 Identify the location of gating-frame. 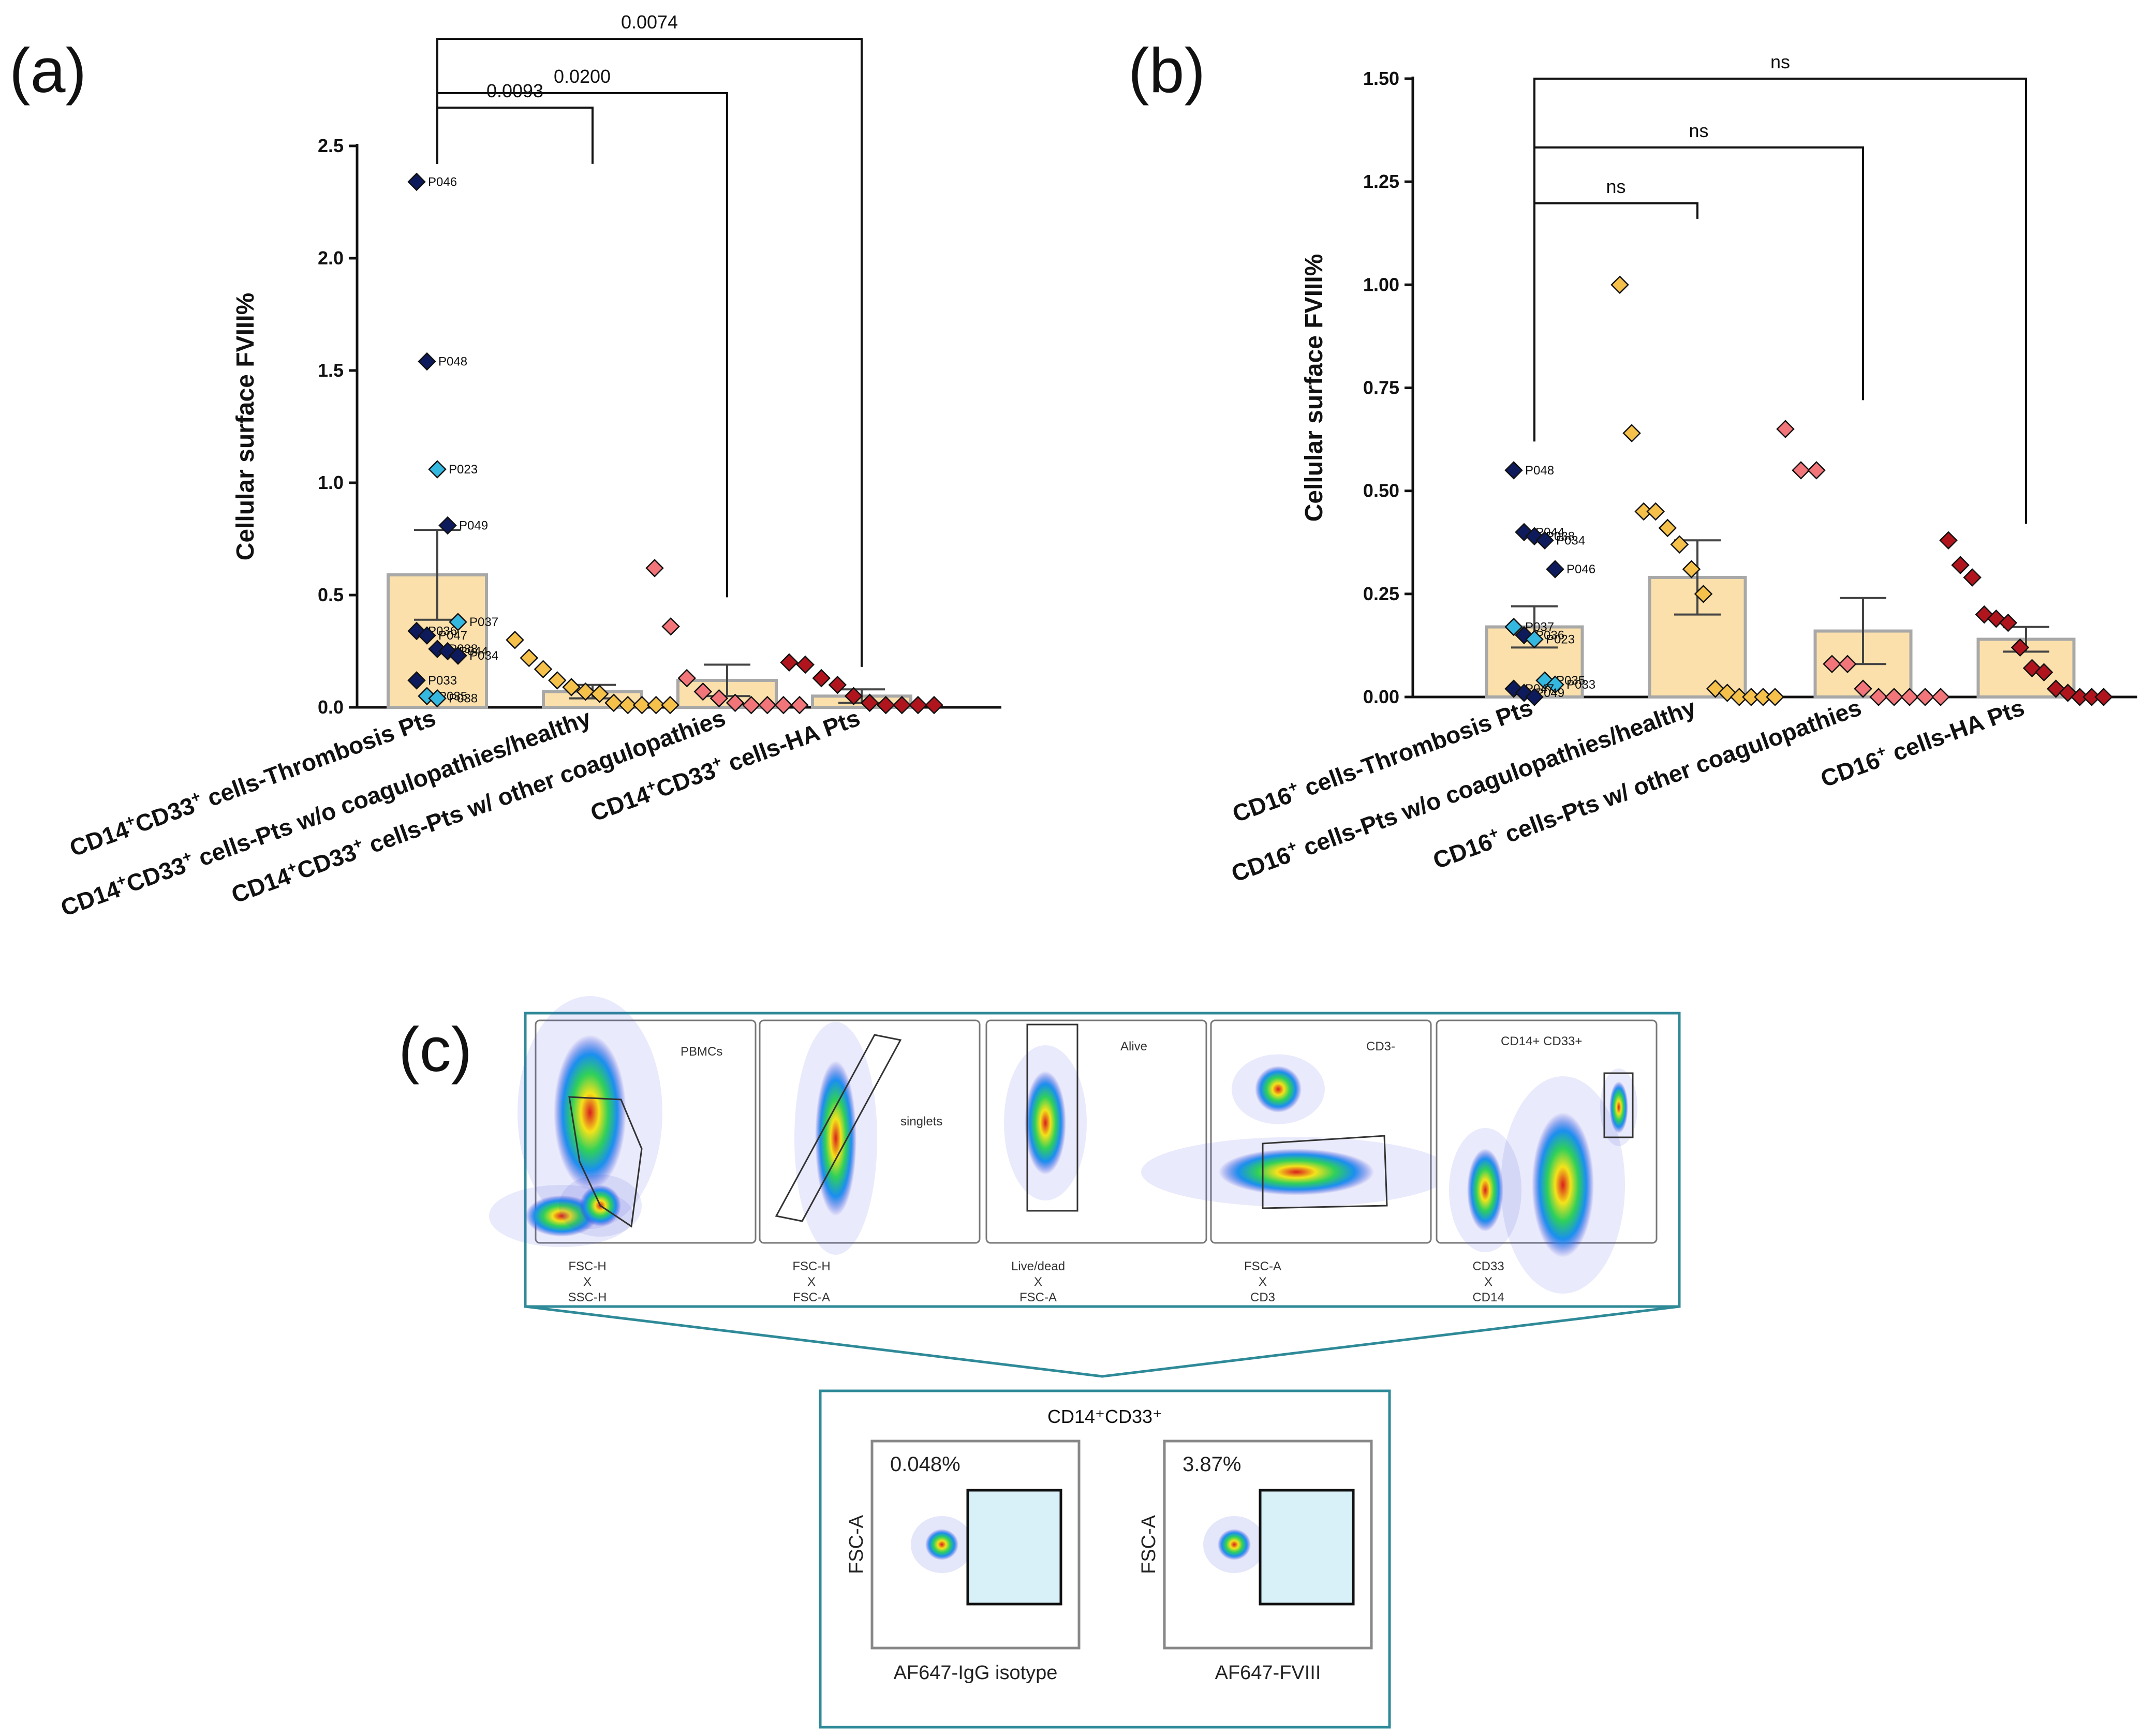
(1102, 1160).